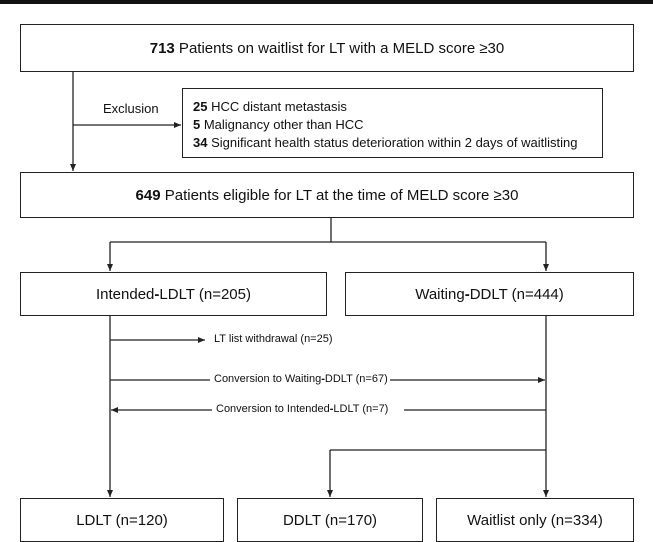  I want to click on ldlt-outcome-box: LDLT (n=120), so click(122, 520).